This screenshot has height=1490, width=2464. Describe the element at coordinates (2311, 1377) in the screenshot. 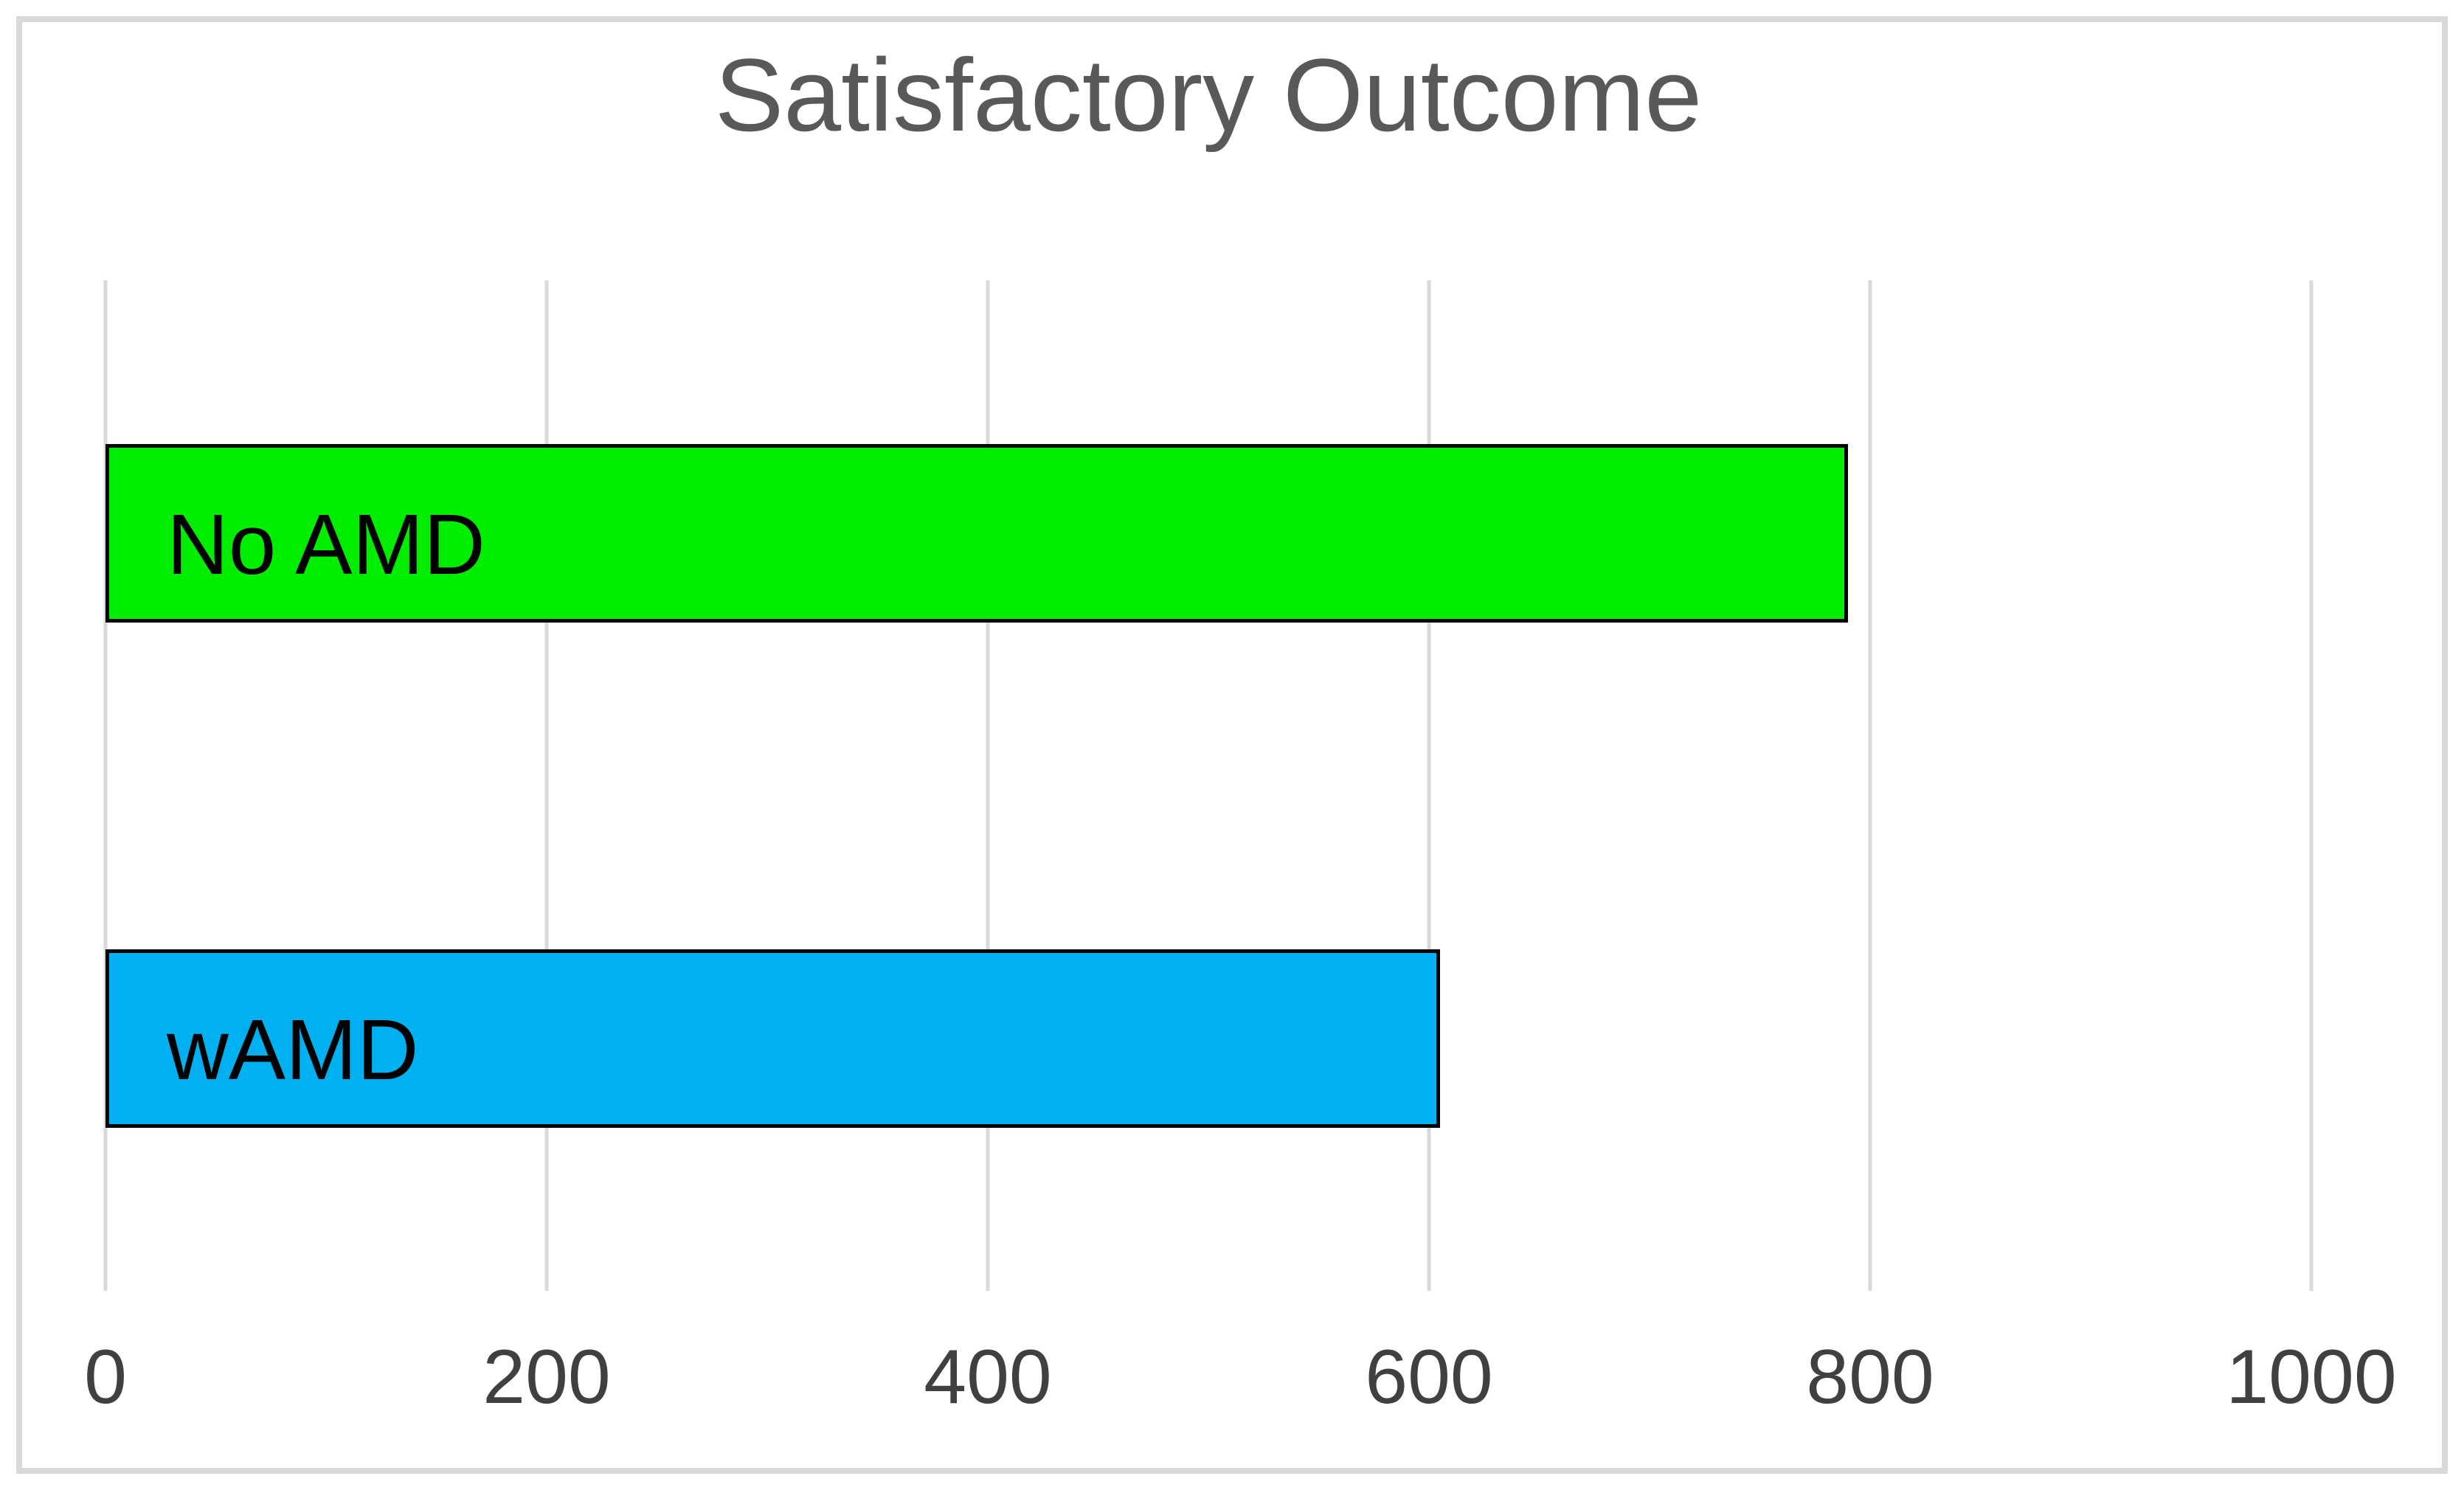

I see `x-tick-label: 1000` at that location.